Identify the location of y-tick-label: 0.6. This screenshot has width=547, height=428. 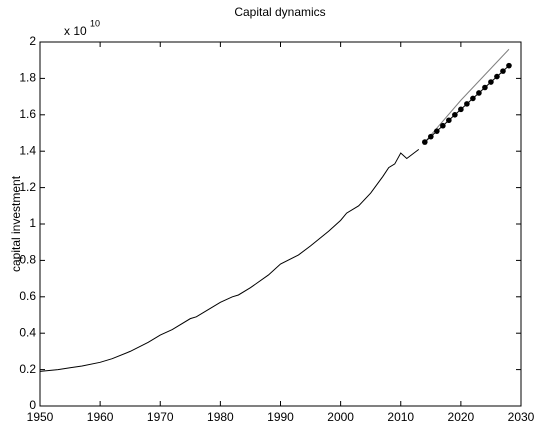
(27, 296).